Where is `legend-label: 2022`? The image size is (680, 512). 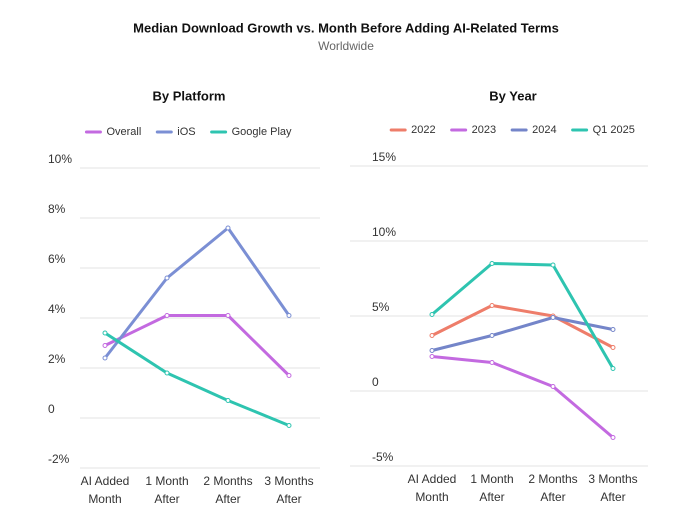 legend-label: 2022 is located at coordinates (423, 130).